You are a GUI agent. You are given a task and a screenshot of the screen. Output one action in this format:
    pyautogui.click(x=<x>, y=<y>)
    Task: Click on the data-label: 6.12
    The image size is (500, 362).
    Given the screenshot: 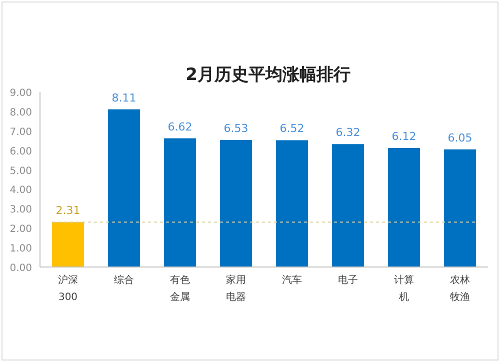 What is the action you would take?
    pyautogui.click(x=404, y=136)
    